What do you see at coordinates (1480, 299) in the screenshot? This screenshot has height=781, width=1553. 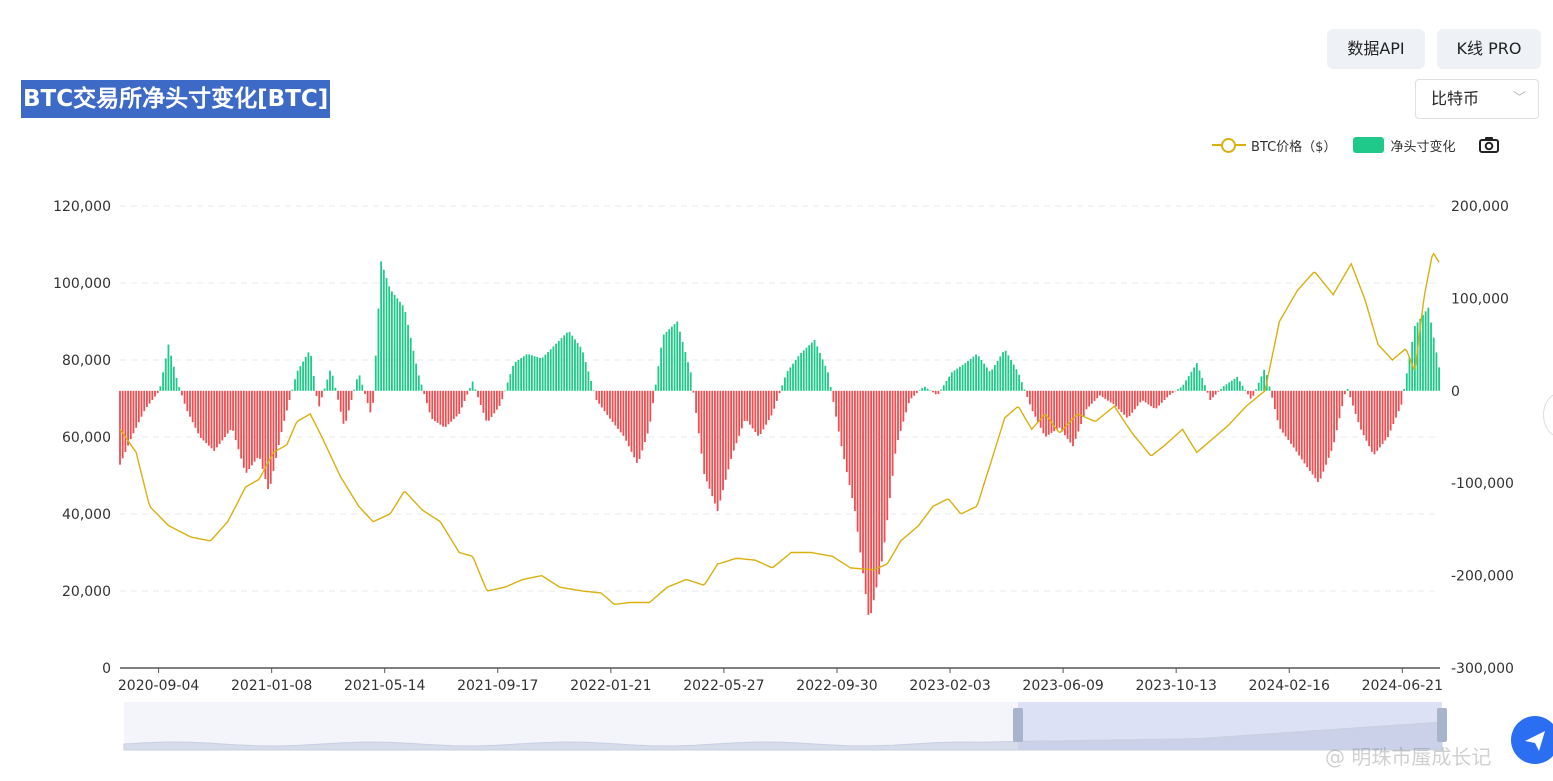 I see `right-tick-label: 100,000` at bounding box center [1480, 299].